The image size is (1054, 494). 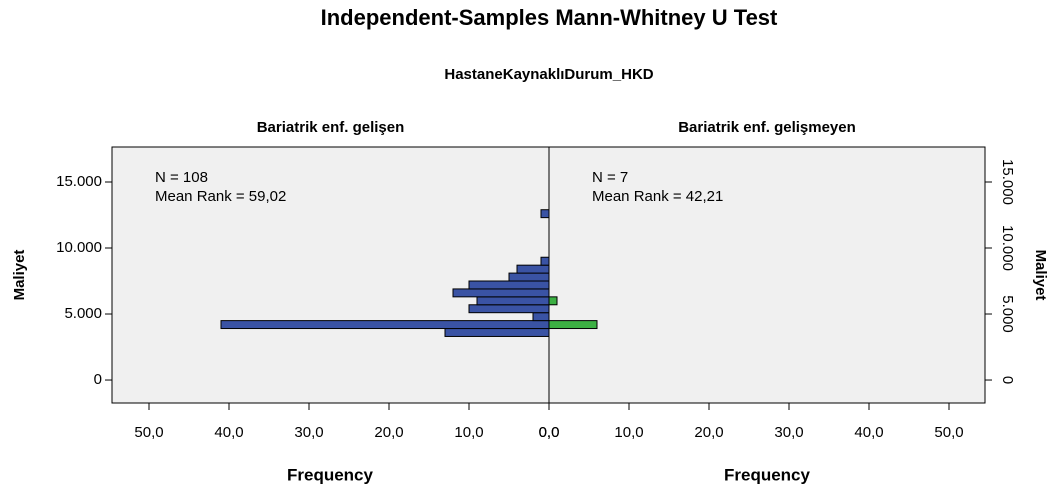 What do you see at coordinates (79, 247) in the screenshot?
I see `y-tick-label: 10.000` at bounding box center [79, 247].